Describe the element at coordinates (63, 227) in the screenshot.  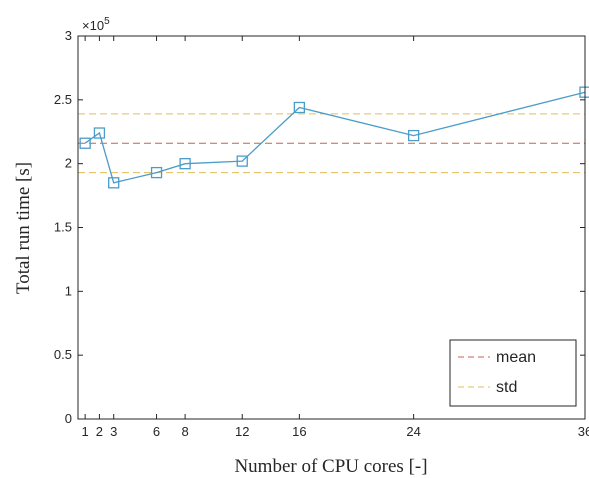
I see `y-tick-label: 1.5` at that location.